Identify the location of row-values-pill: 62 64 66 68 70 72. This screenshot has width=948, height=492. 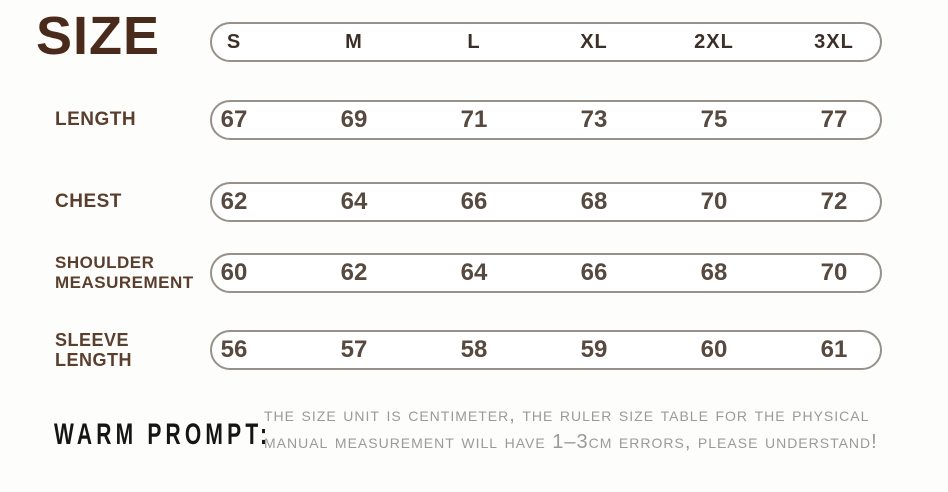
(546, 202).